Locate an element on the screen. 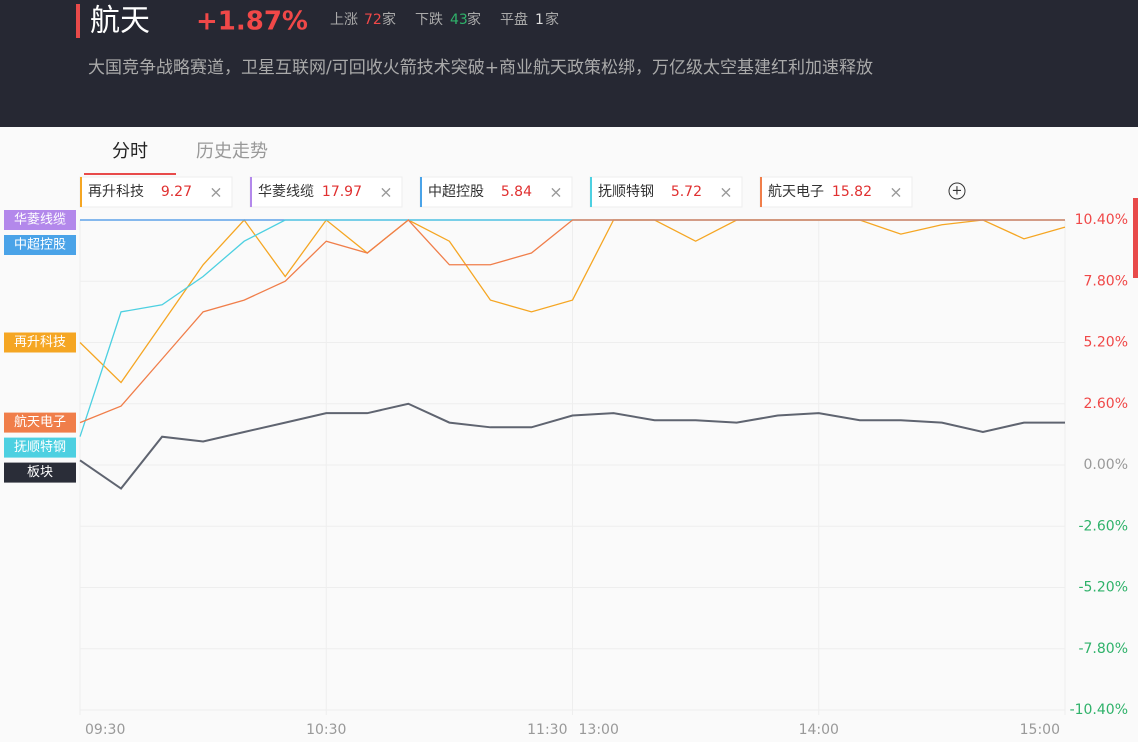 This screenshot has height=742, width=1138. y-tick-label: 2.60% is located at coordinates (1106, 404).